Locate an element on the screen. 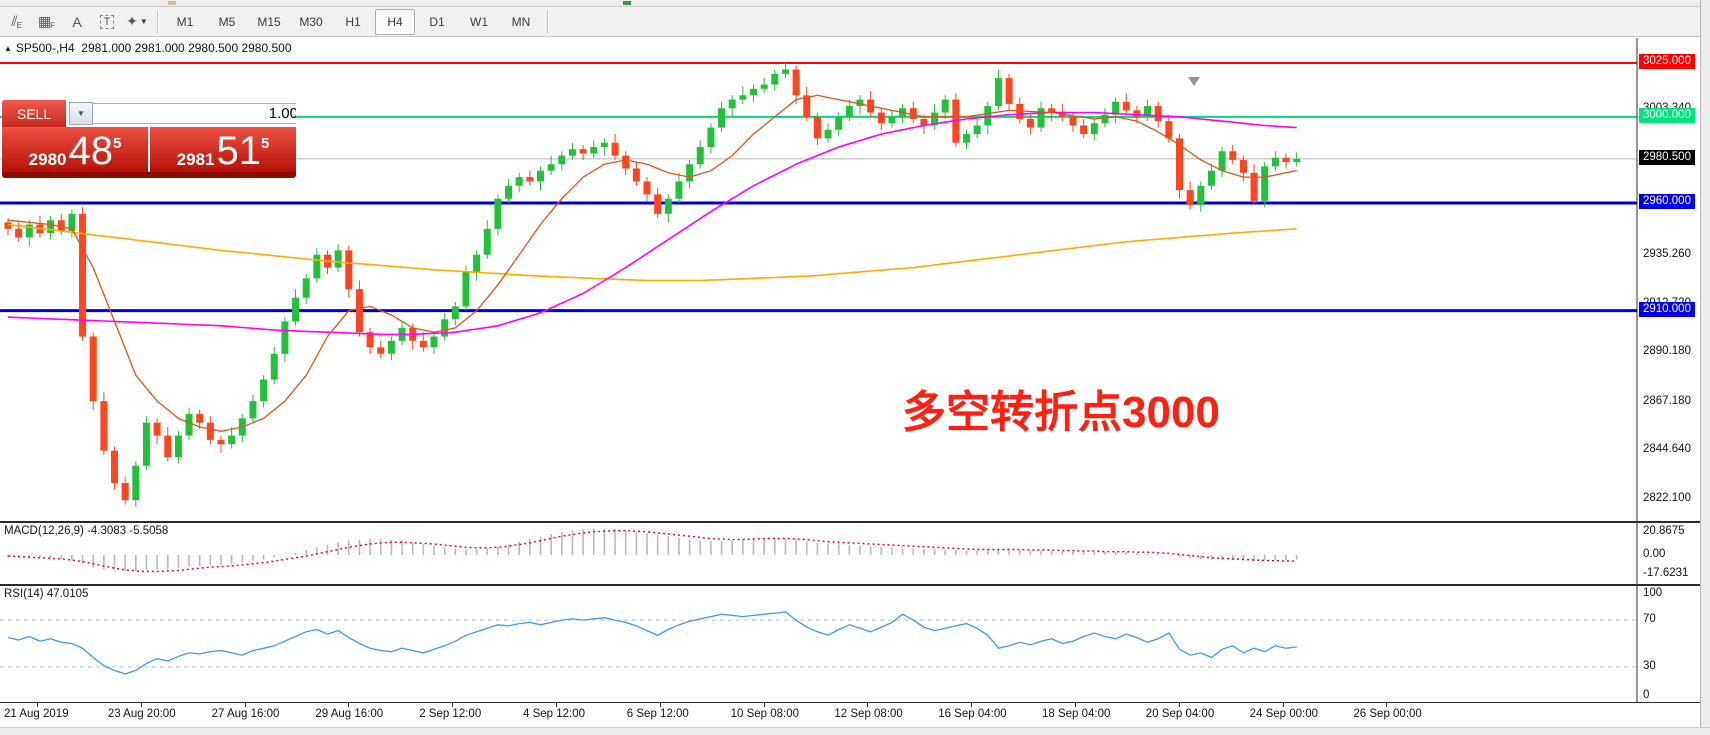 Image resolution: width=1710 pixels, height=735 pixels. window-right-edge is located at coordinates (1705, 367).